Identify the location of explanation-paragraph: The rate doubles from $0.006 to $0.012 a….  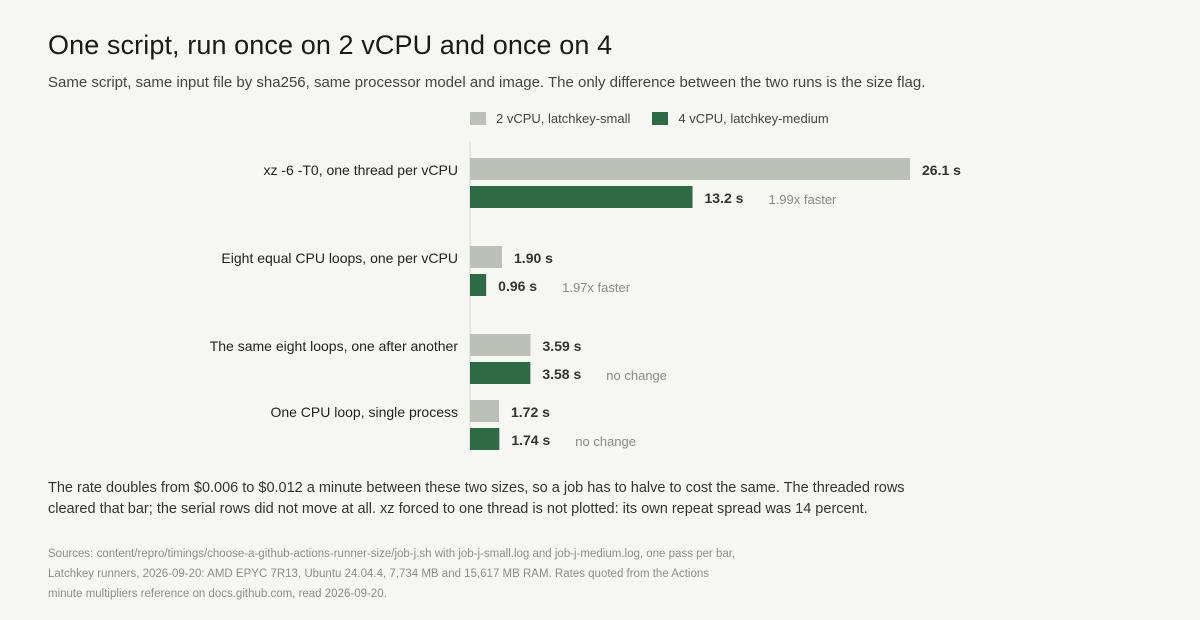
(476, 498).